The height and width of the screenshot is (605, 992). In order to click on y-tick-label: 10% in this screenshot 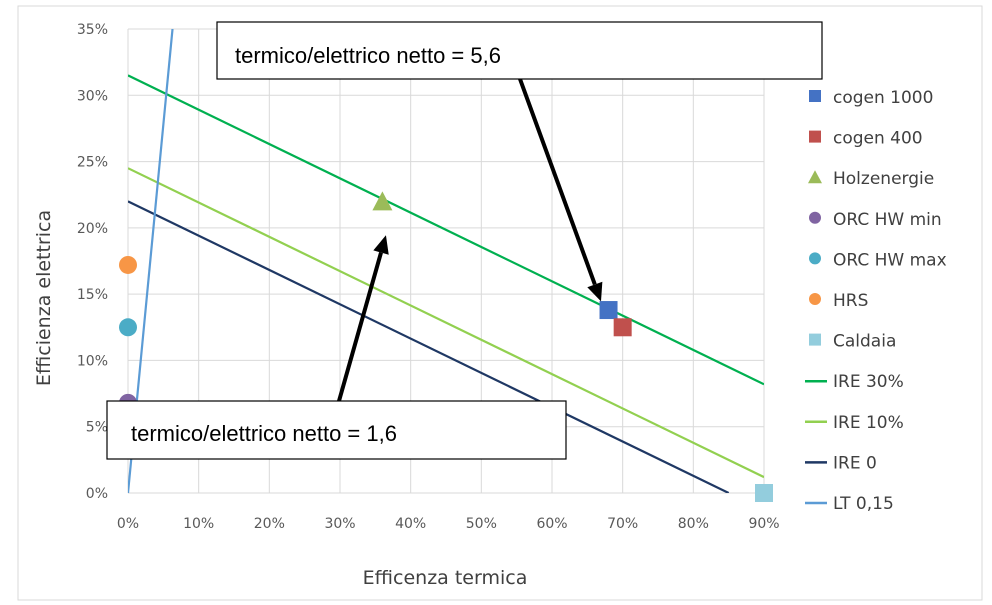, I will do `click(92, 361)`.